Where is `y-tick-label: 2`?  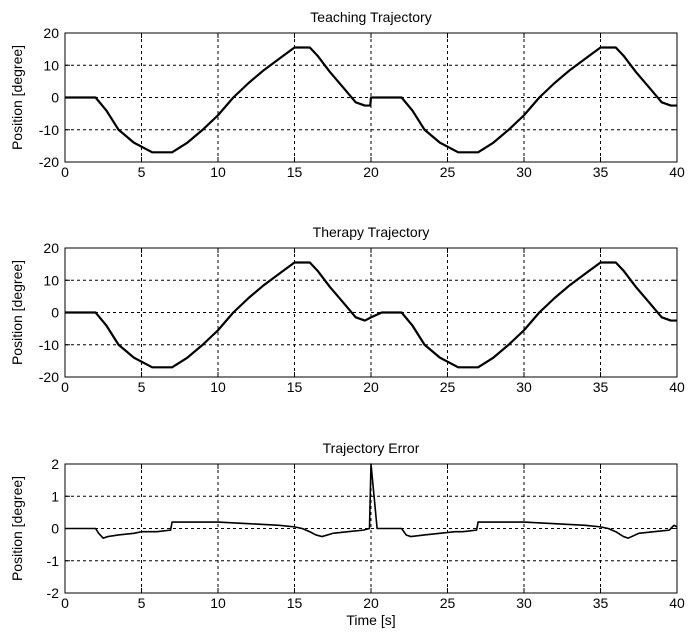 y-tick-label: 2 is located at coordinates (55, 464).